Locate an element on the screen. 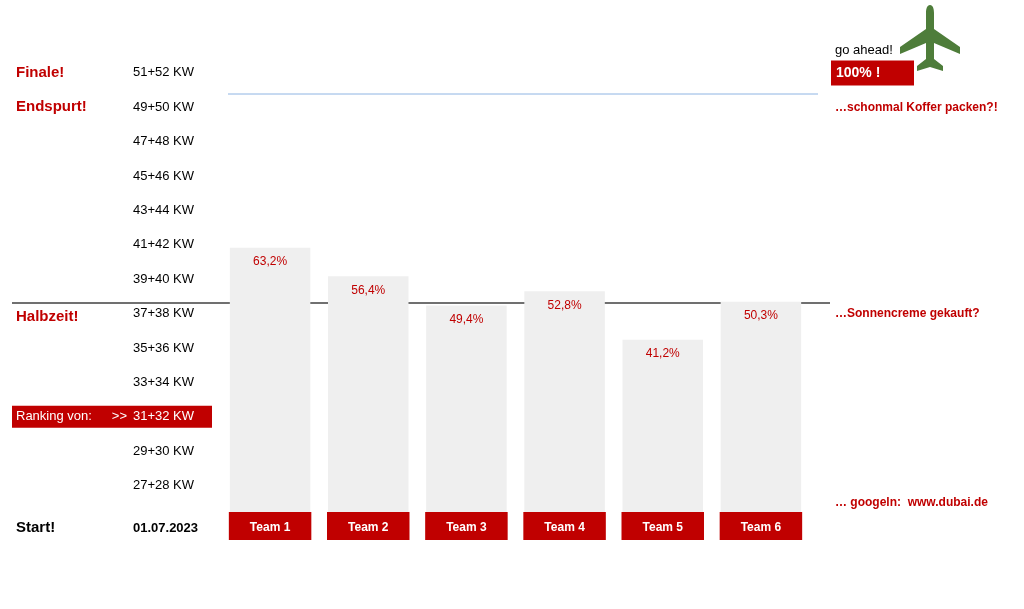 Image resolution: width=1024 pixels, height=609 pixels. data-label: 50,3% is located at coordinates (761, 315).